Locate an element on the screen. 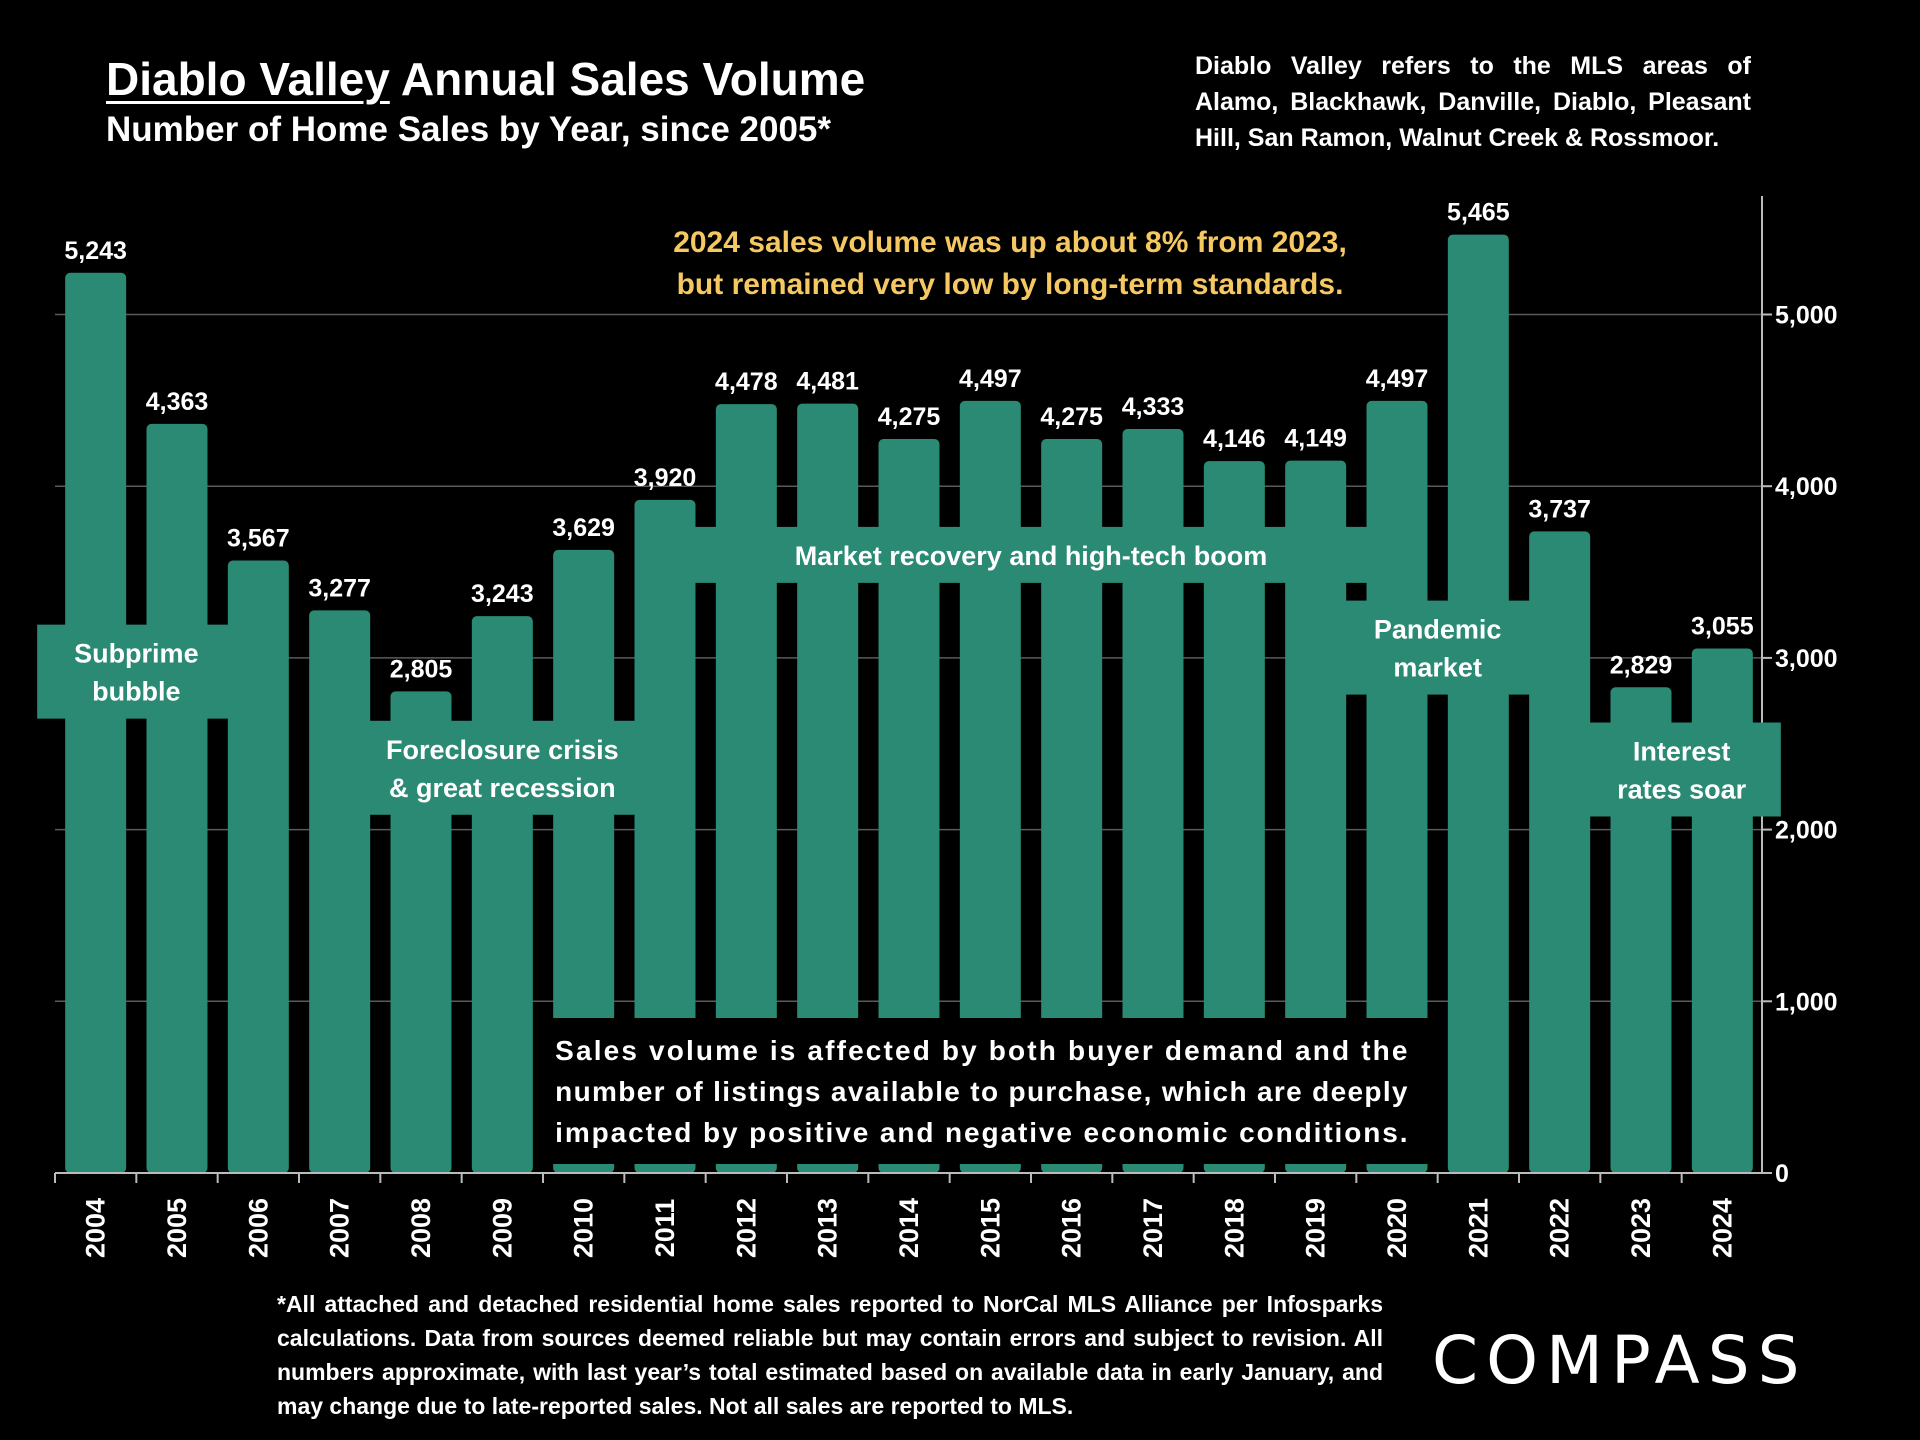  y-tick-label: 4,000 is located at coordinates (1806, 487).